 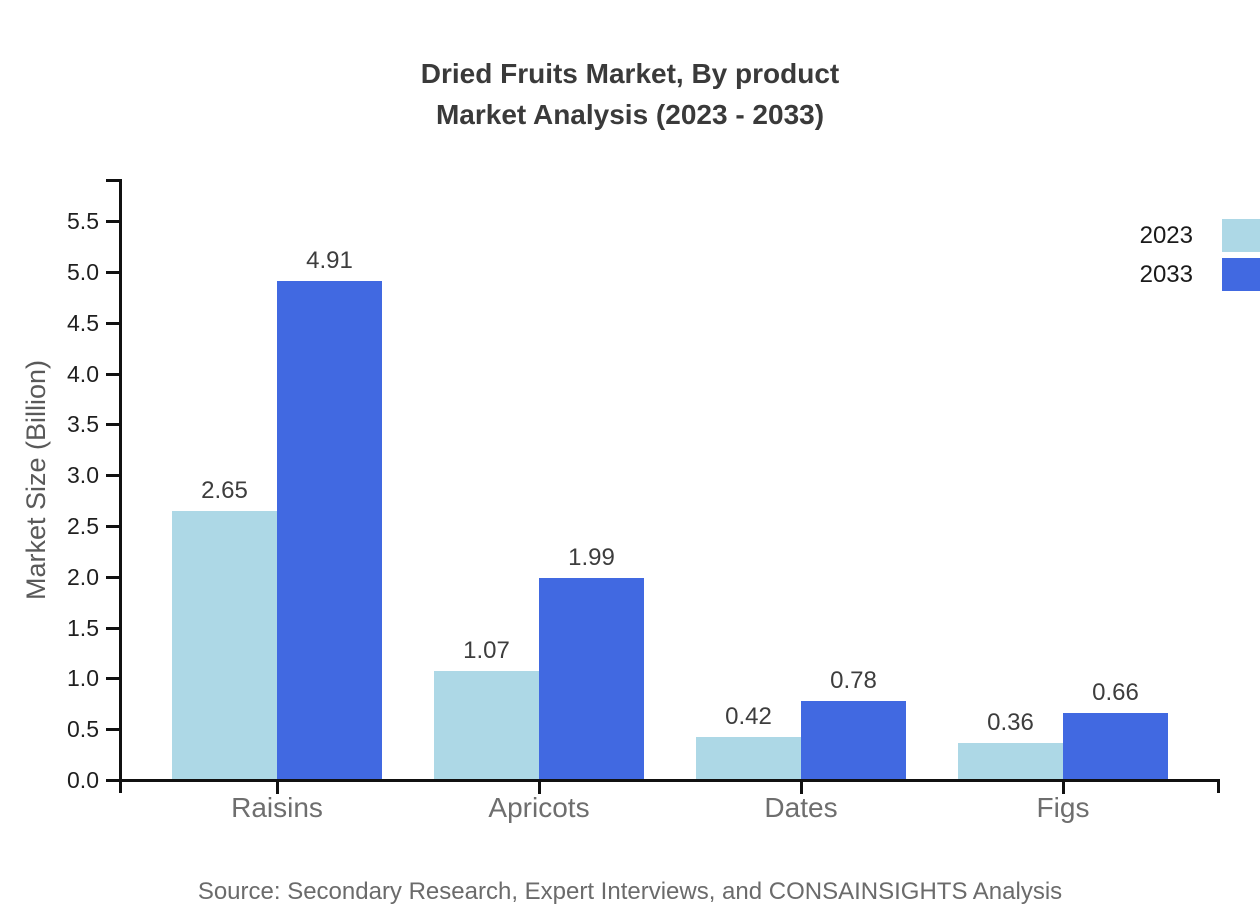 What do you see at coordinates (224, 490) in the screenshot?
I see `value-label-2023-raisins: 2.65` at bounding box center [224, 490].